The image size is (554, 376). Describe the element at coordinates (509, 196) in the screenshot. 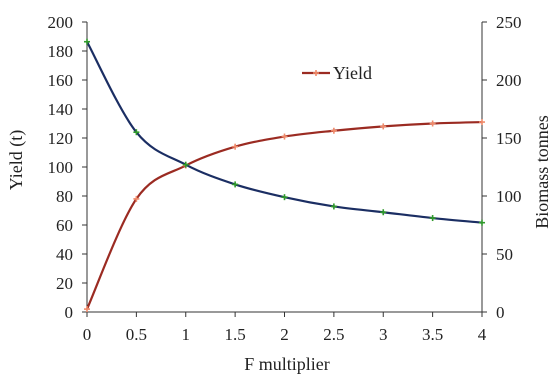

I see `y-right-tick-label: 100` at that location.